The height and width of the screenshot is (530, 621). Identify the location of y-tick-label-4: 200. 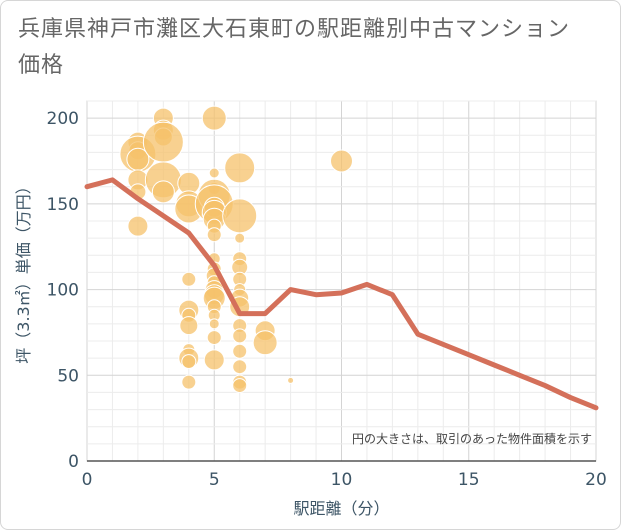
(63, 119).